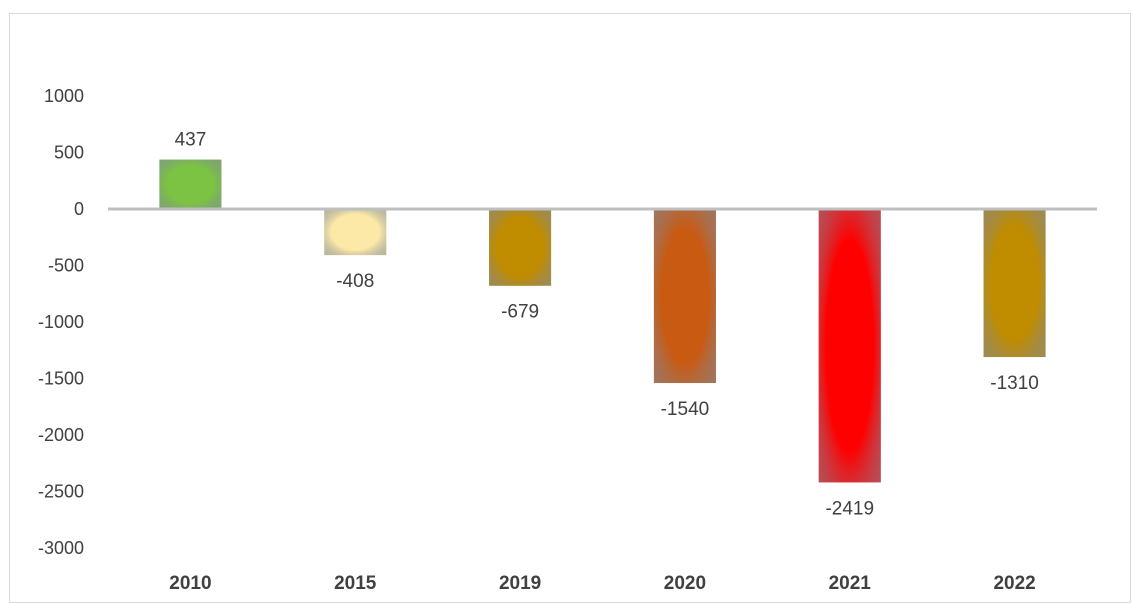 The image size is (1133, 603). Describe the element at coordinates (61, 492) in the screenshot. I see `y-tick-label: -2500` at that location.